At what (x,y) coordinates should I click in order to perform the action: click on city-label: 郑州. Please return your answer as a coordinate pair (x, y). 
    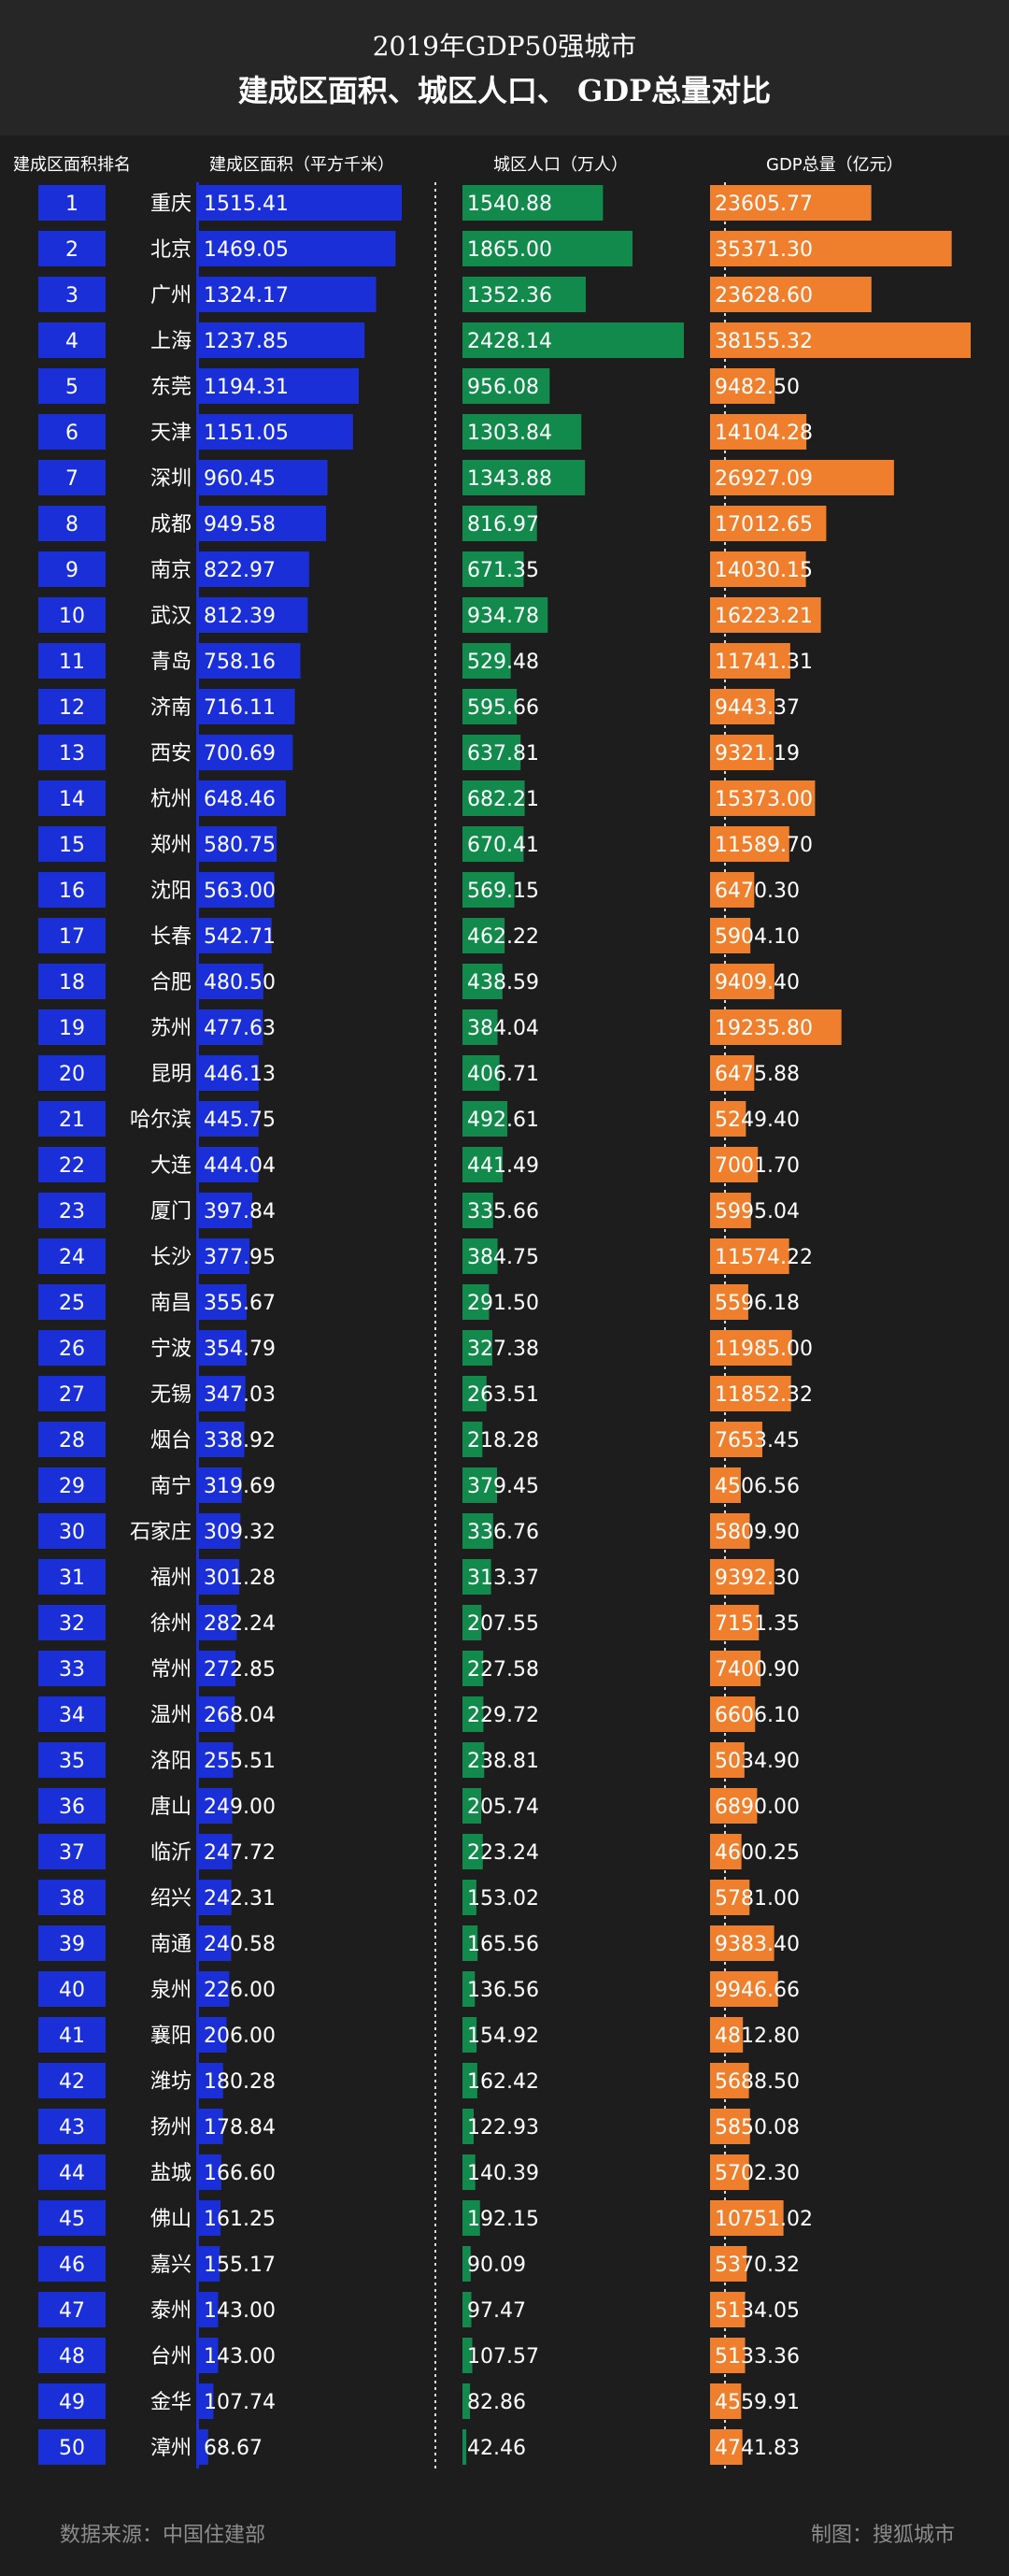
    Looking at the image, I should click on (171, 845).